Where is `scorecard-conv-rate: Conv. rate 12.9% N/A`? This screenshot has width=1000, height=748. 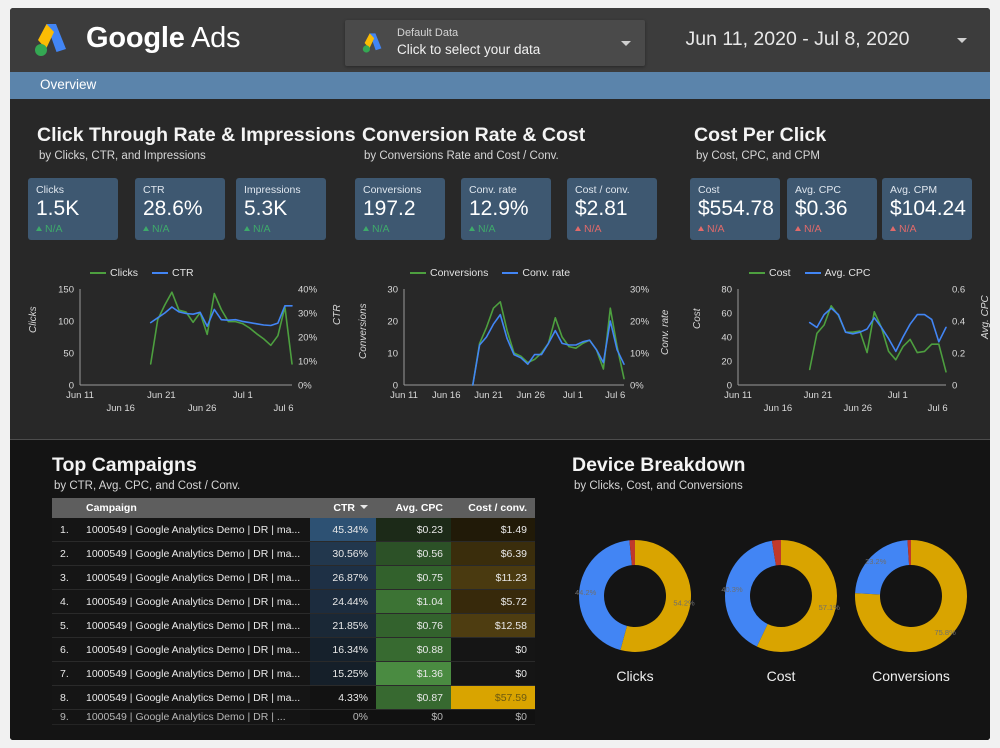
scorecard-conv-rate: Conv. rate 12.9% N/A is located at coordinates (506, 209).